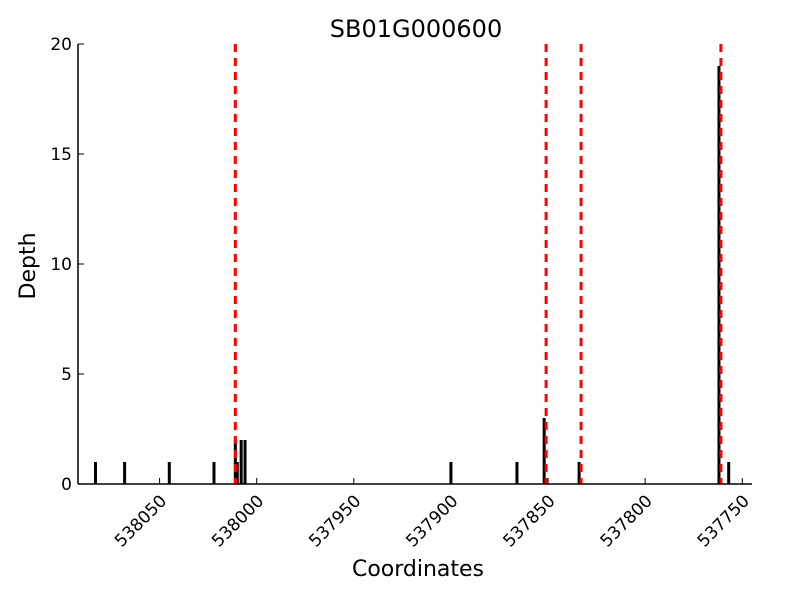 The width and height of the screenshot is (800, 600). What do you see at coordinates (418, 569) in the screenshot?
I see `x-axis-label: Coordinates` at bounding box center [418, 569].